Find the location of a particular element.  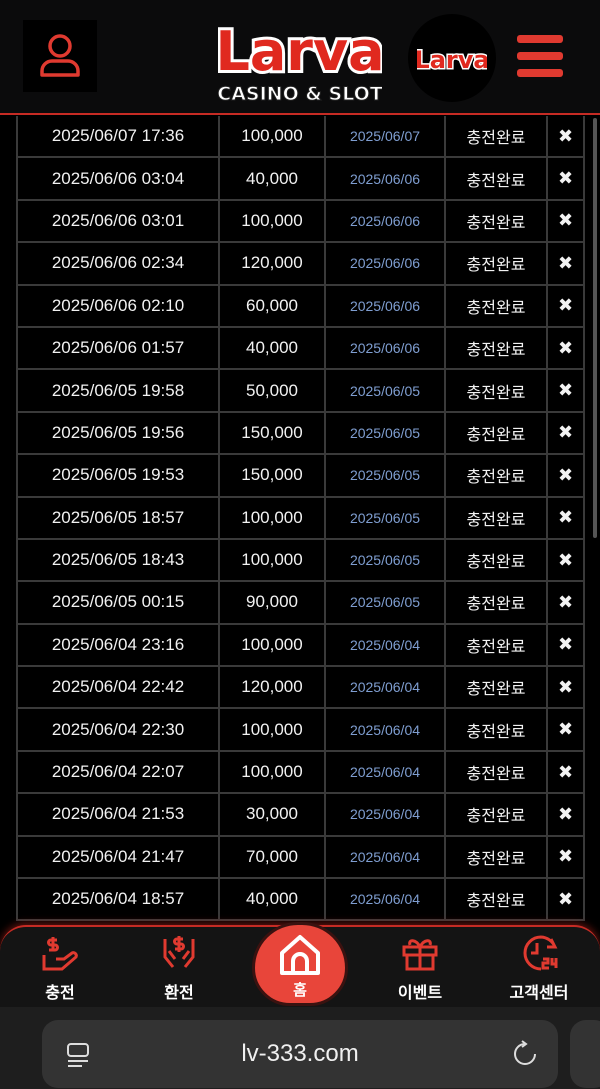

deposit-hand-icon is located at coordinates (60, 954).